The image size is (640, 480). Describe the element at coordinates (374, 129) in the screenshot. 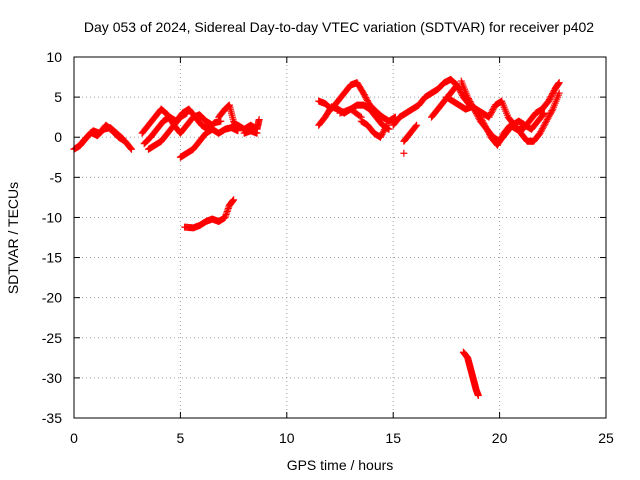

I see `series-M` at that location.